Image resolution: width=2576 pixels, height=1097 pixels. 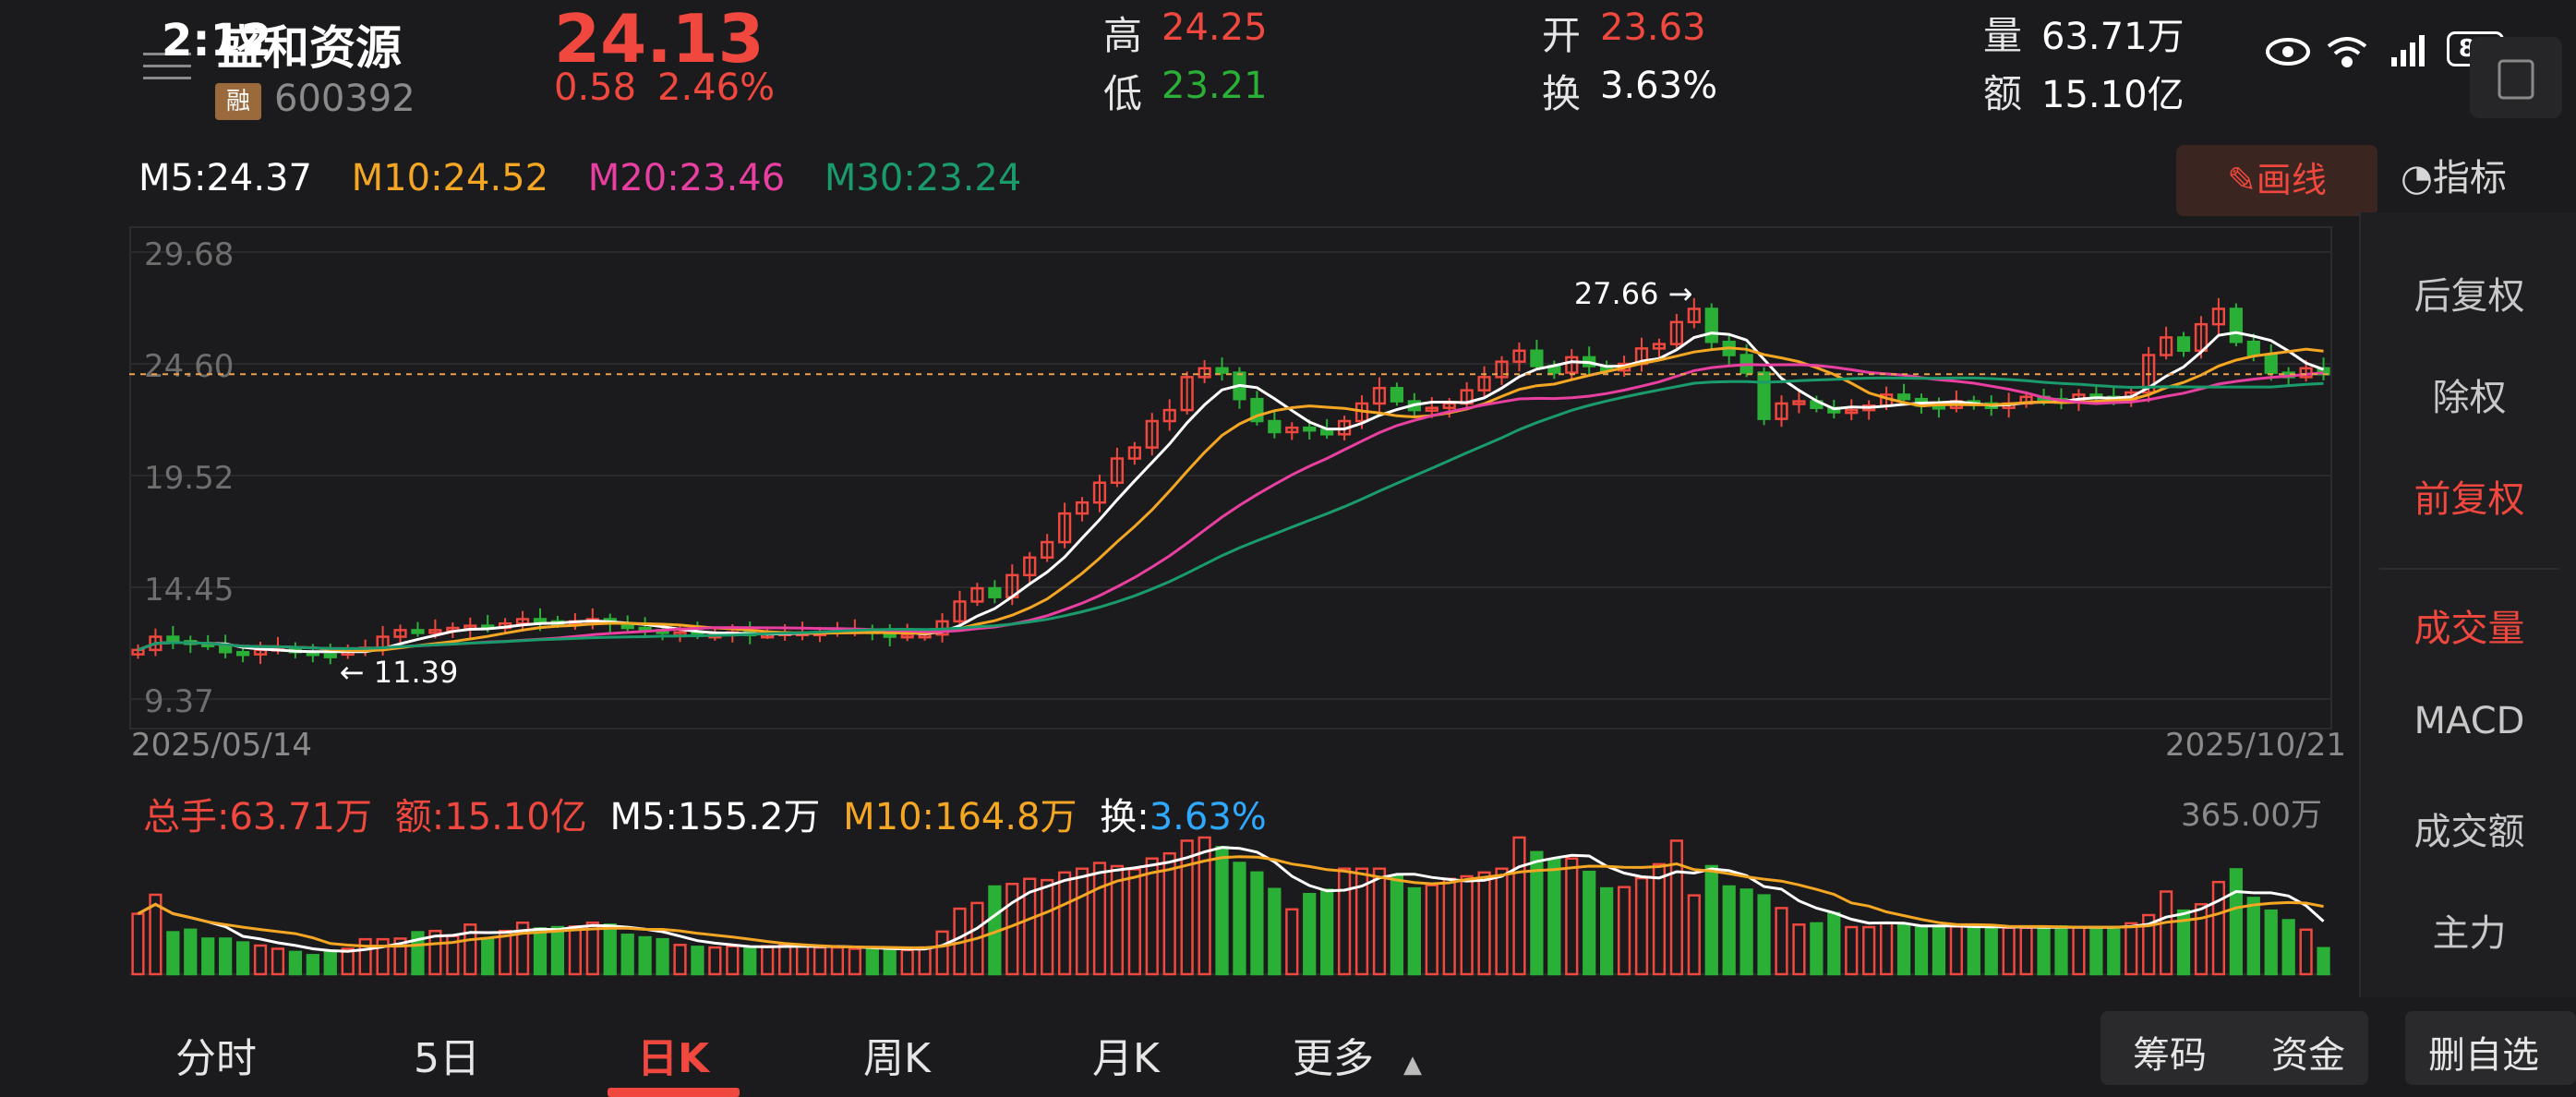 What do you see at coordinates (2408, 51) in the screenshot?
I see `signal-icon` at bounding box center [2408, 51].